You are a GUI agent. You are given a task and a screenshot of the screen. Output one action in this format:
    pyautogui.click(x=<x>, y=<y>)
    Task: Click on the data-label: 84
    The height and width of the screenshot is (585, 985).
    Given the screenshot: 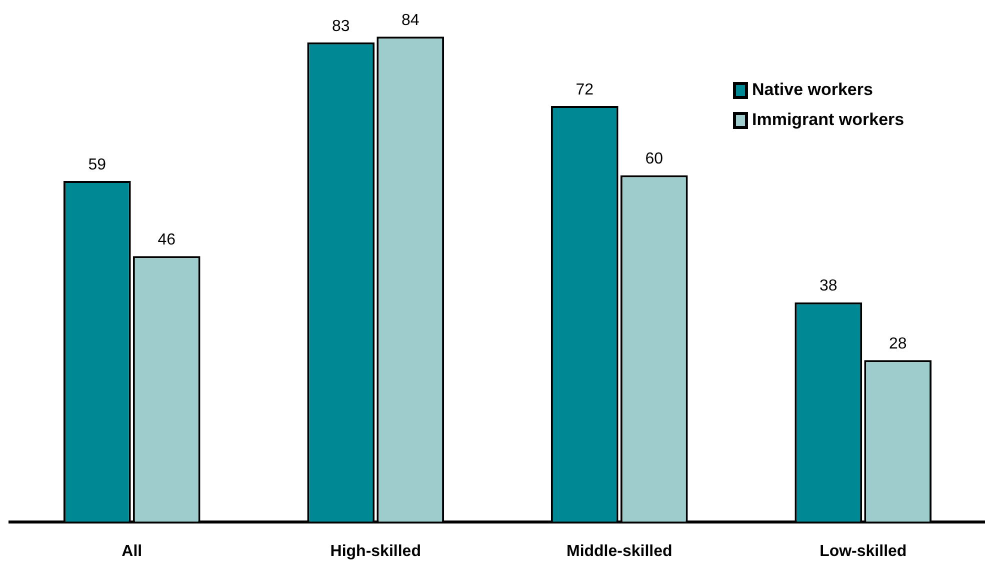 What is the action you would take?
    pyautogui.click(x=410, y=21)
    